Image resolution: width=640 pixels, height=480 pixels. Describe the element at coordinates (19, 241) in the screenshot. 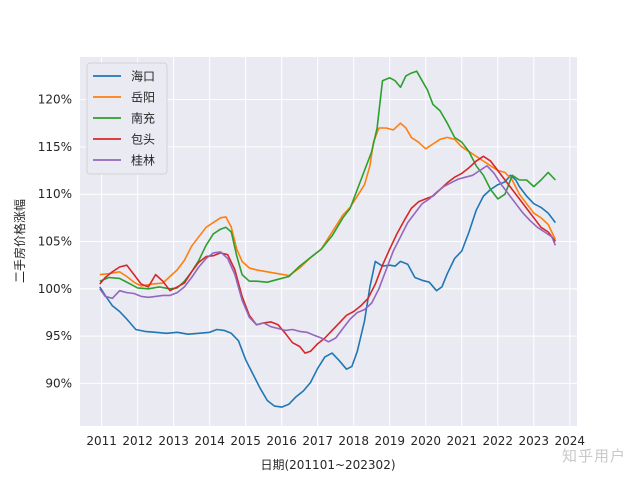

I see `y-axis-title: 二手房价格涨幅` at that location.